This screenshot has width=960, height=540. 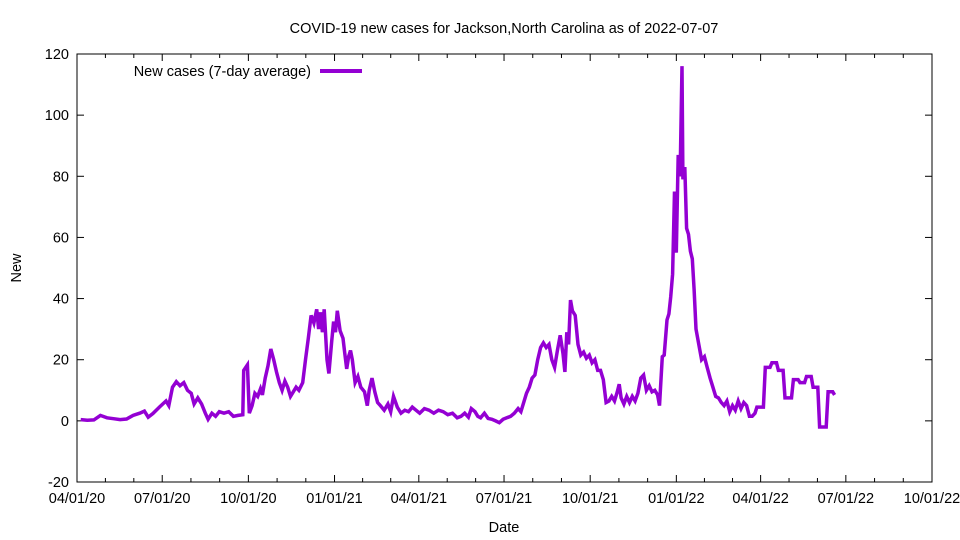 I want to click on y-tick-label: 60, so click(x=61, y=238).